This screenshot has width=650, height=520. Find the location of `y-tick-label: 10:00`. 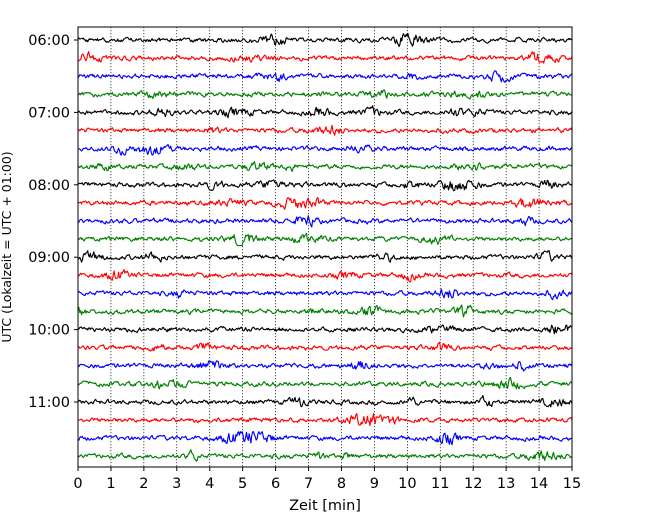

y-tick-label: 10:00 is located at coordinates (49, 331).